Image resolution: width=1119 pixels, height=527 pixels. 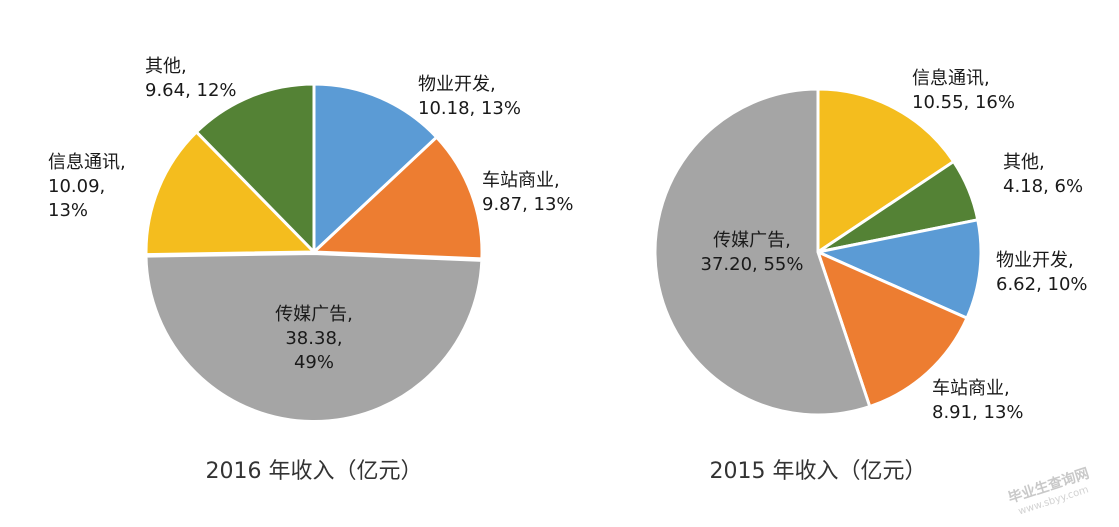 What do you see at coordinates (191, 78) in the screenshot?
I see `slice-label-2016-4: 其他, 9.64, 12%` at bounding box center [191, 78].